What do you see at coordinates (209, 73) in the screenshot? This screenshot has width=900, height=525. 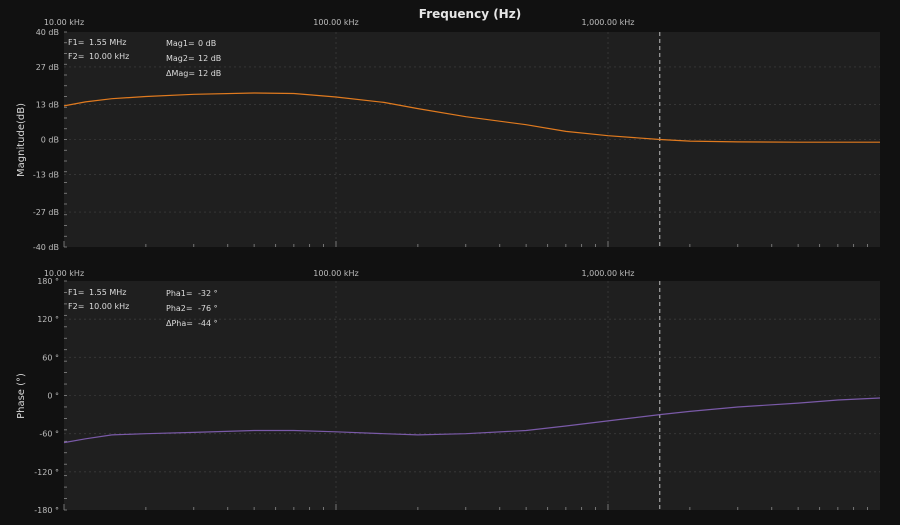 I see `delta-mag-value: 12 dB` at bounding box center [209, 73].